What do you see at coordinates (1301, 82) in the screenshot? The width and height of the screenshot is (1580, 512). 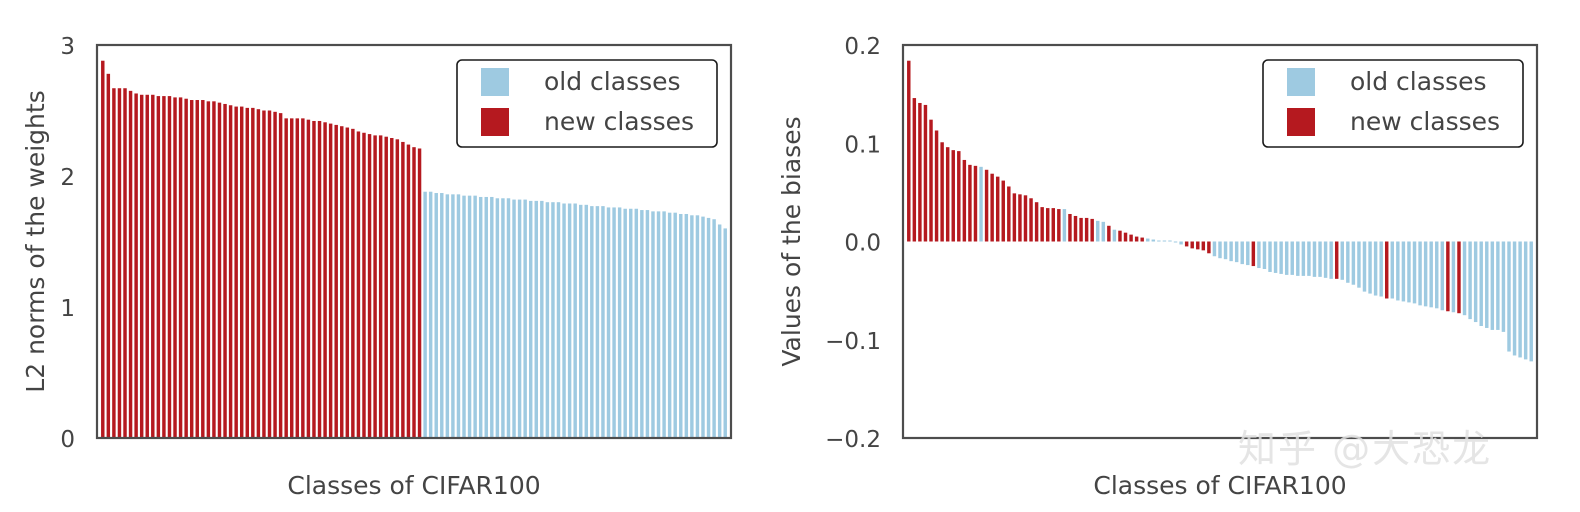 I see `legend-swatch-old` at bounding box center [1301, 82].